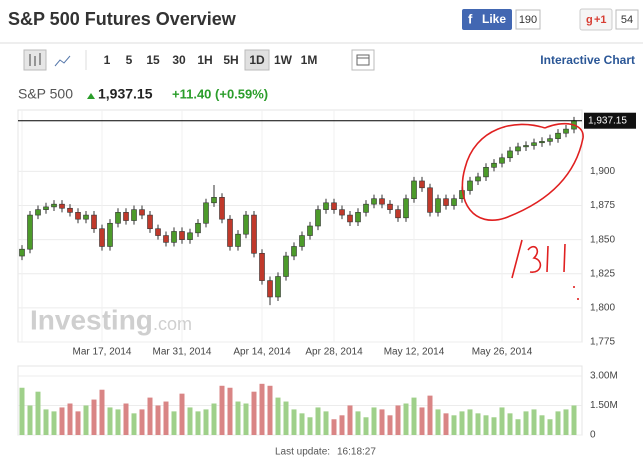 The width and height of the screenshot is (643, 462). I want to click on annotation-circle, so click(522, 171).